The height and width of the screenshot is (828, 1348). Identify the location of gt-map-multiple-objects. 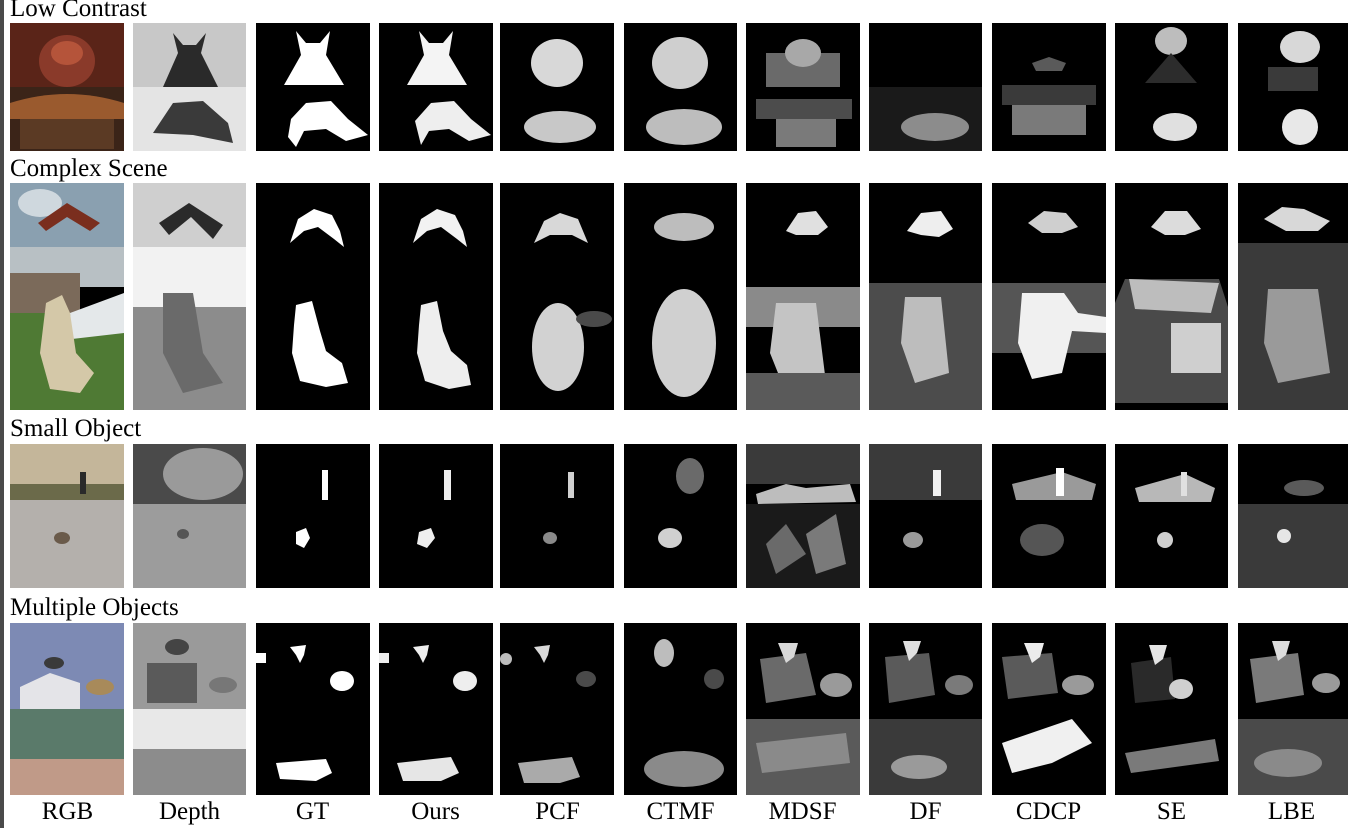
(313, 709).